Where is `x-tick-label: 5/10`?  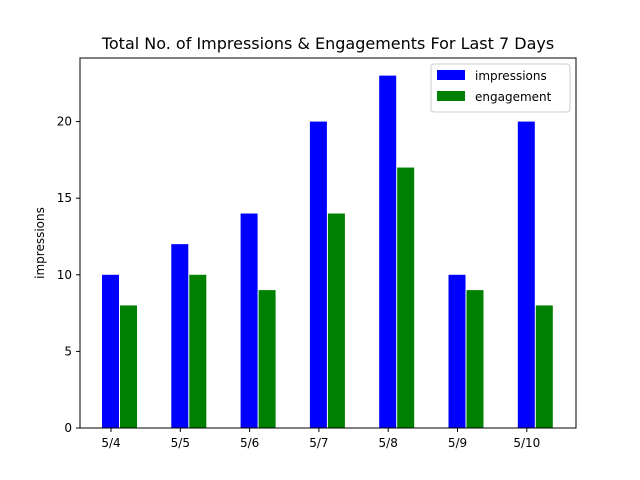 x-tick-label: 5/10 is located at coordinates (526, 443).